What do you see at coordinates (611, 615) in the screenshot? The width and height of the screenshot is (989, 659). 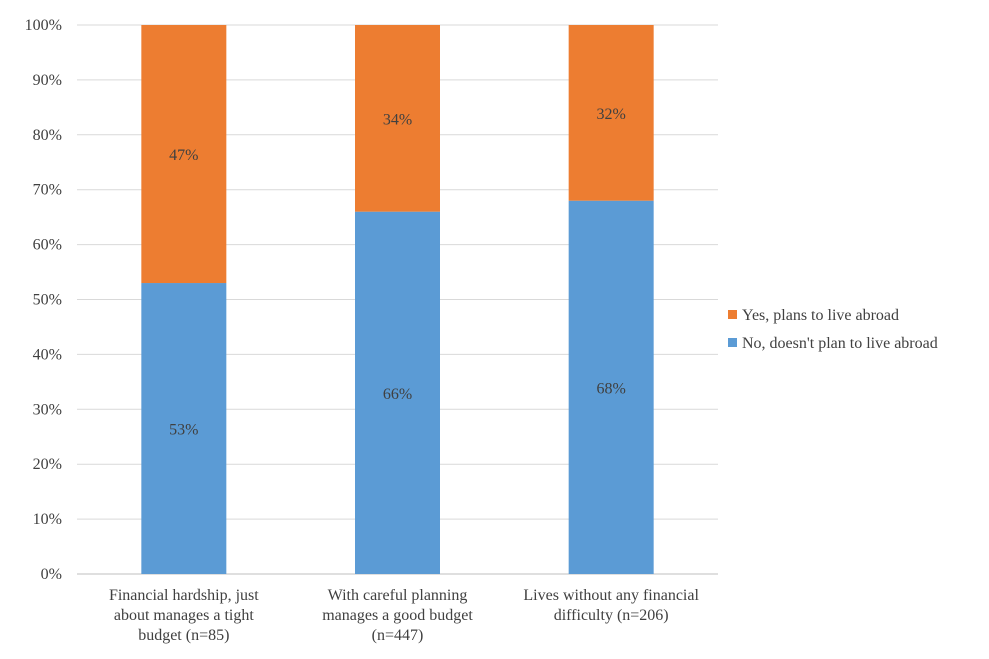 I see `x-tick-label: difficulty (n=206)` at bounding box center [611, 615].